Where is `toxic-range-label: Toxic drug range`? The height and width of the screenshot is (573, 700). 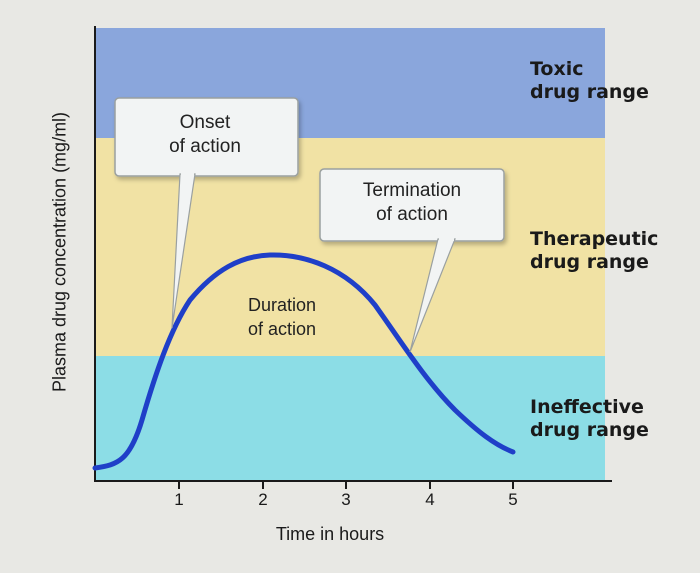
toxic-range-label: Toxic drug range is located at coordinates (589, 81).